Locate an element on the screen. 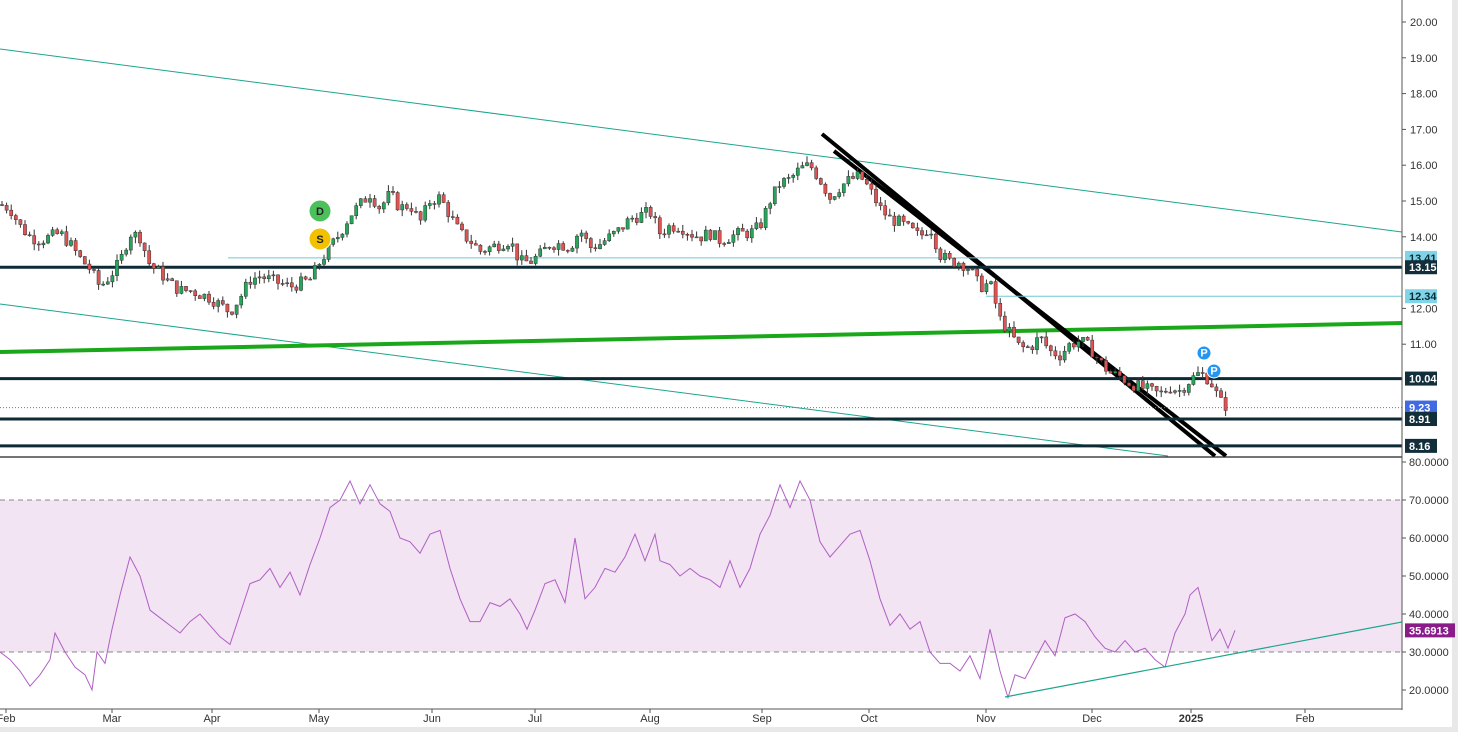  price-tag: 8.91 is located at coordinates (1421, 419).